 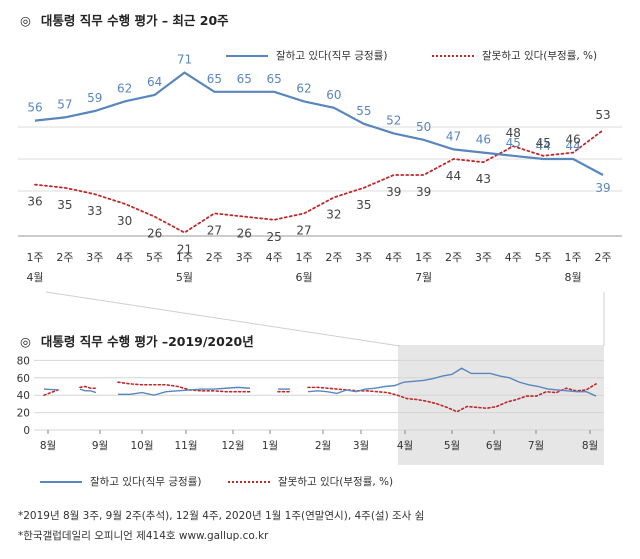 I want to click on month-tick-label: 2월, so click(x=323, y=446).